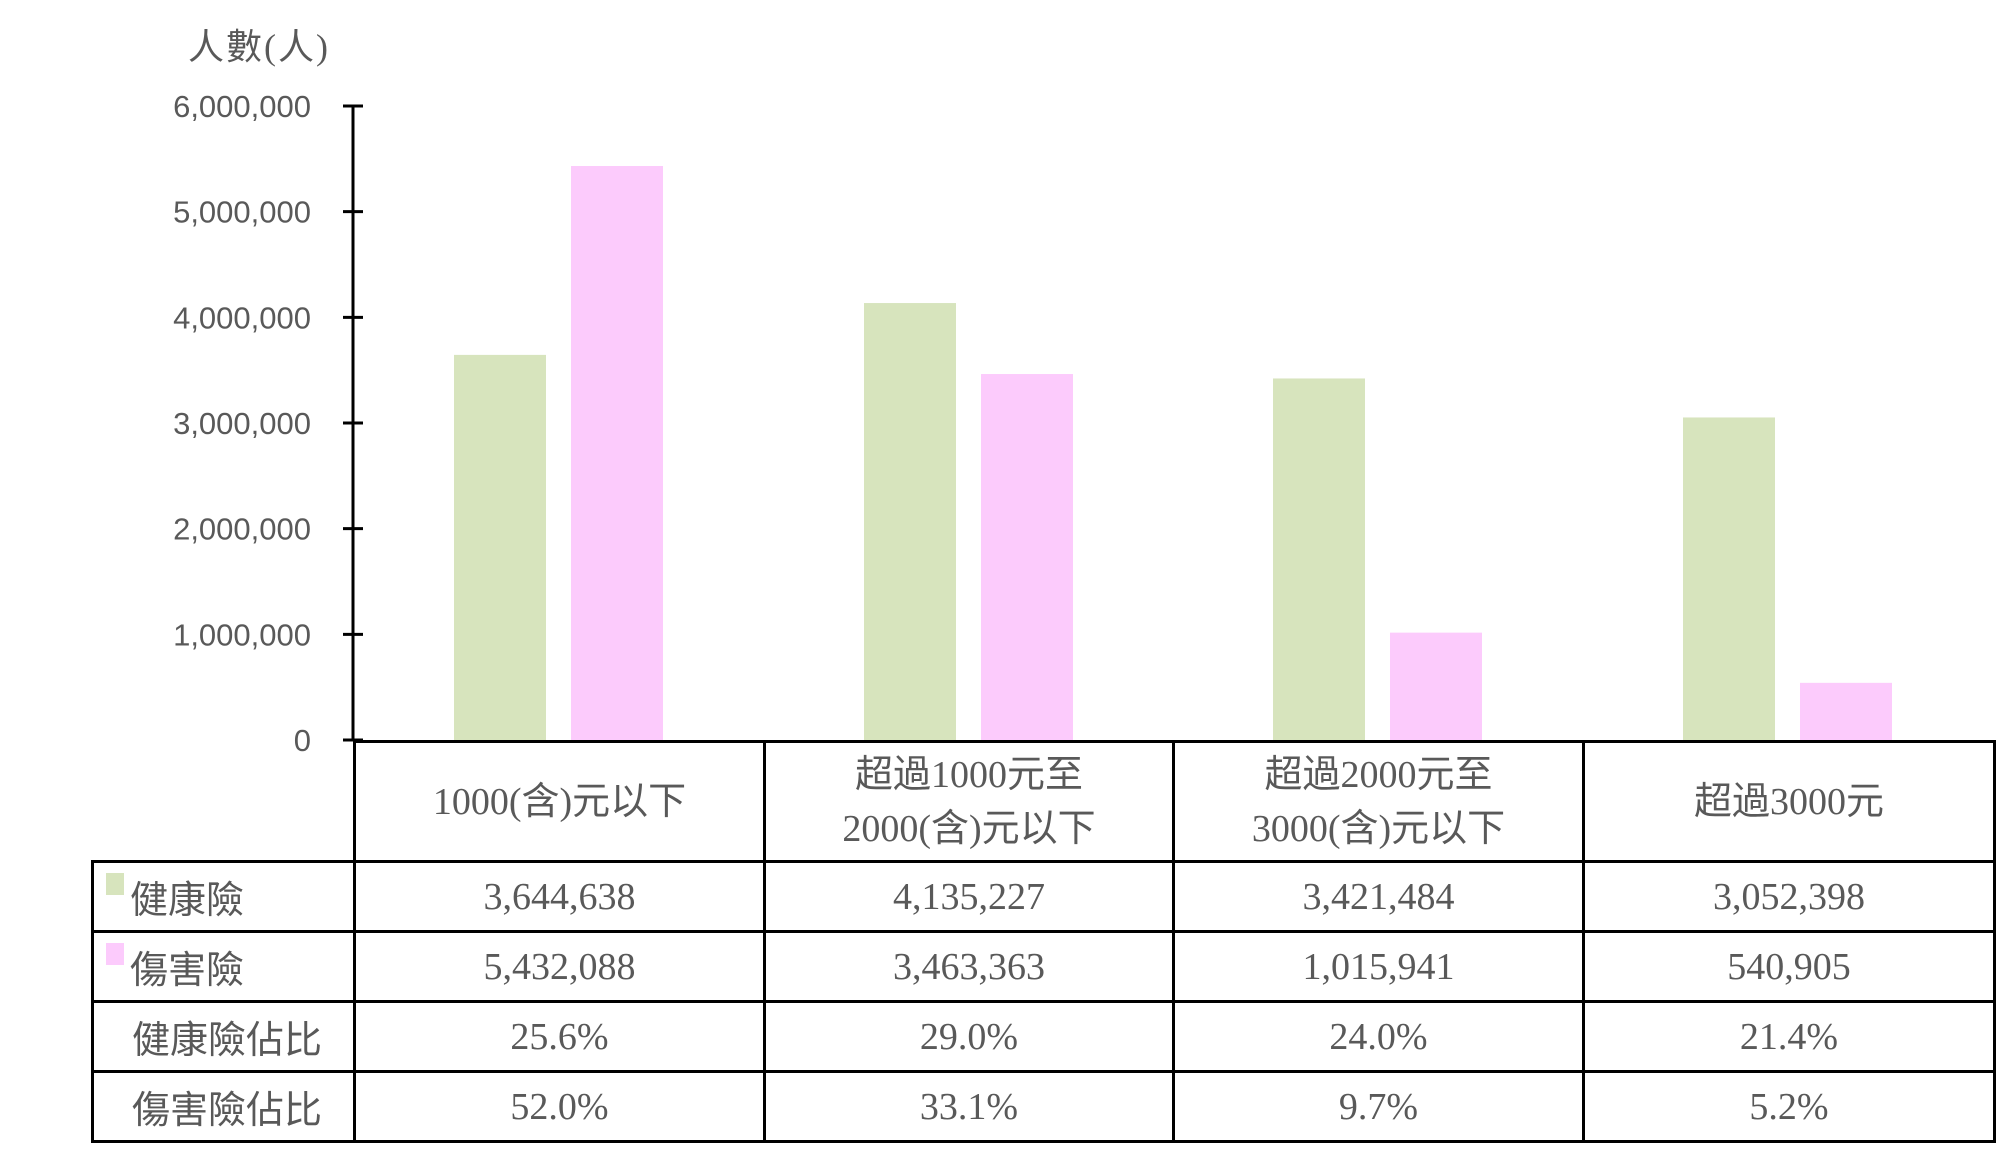  I want to click on cell-text: 3,052,398, so click(1789, 896).